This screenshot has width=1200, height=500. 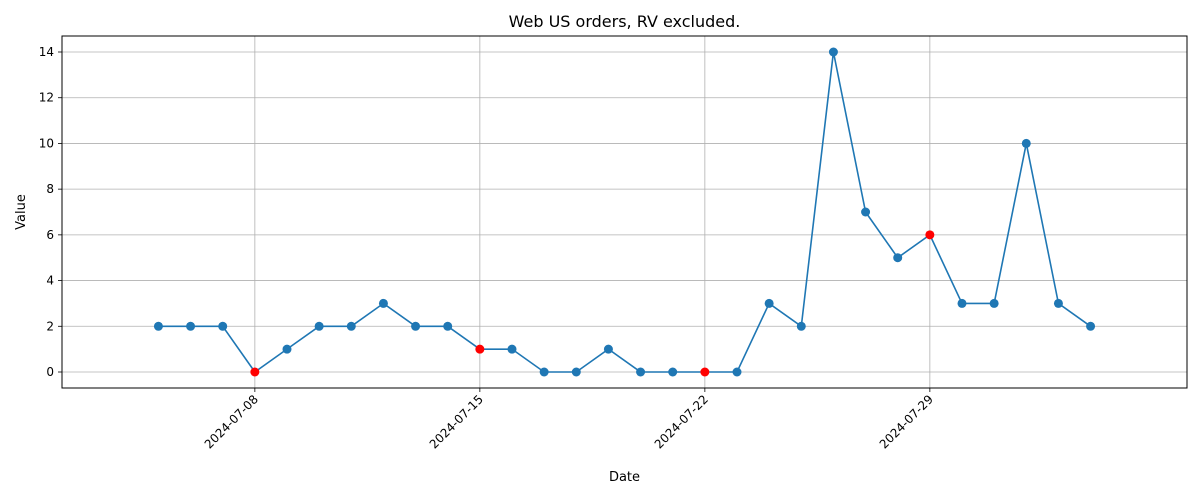 I want to click on y-tick-label: 10, so click(x=46, y=143).